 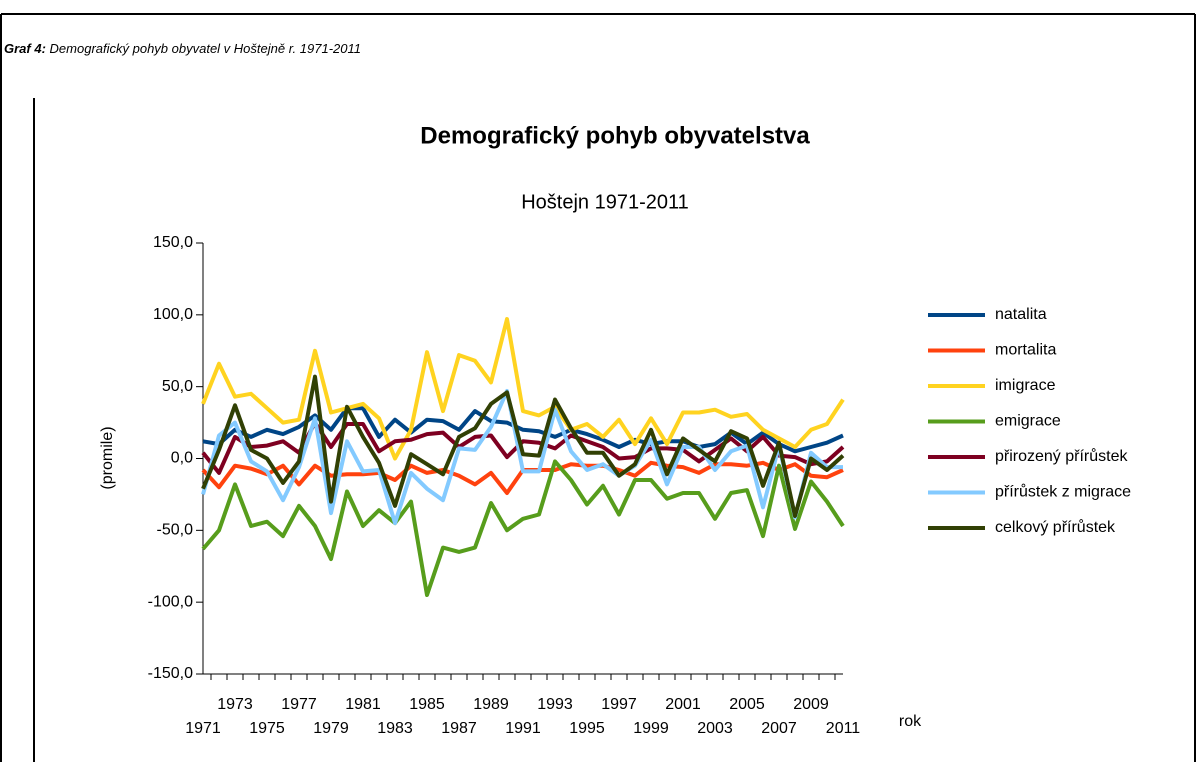 I want to click on x-tick-label: 1977, so click(x=299, y=704).